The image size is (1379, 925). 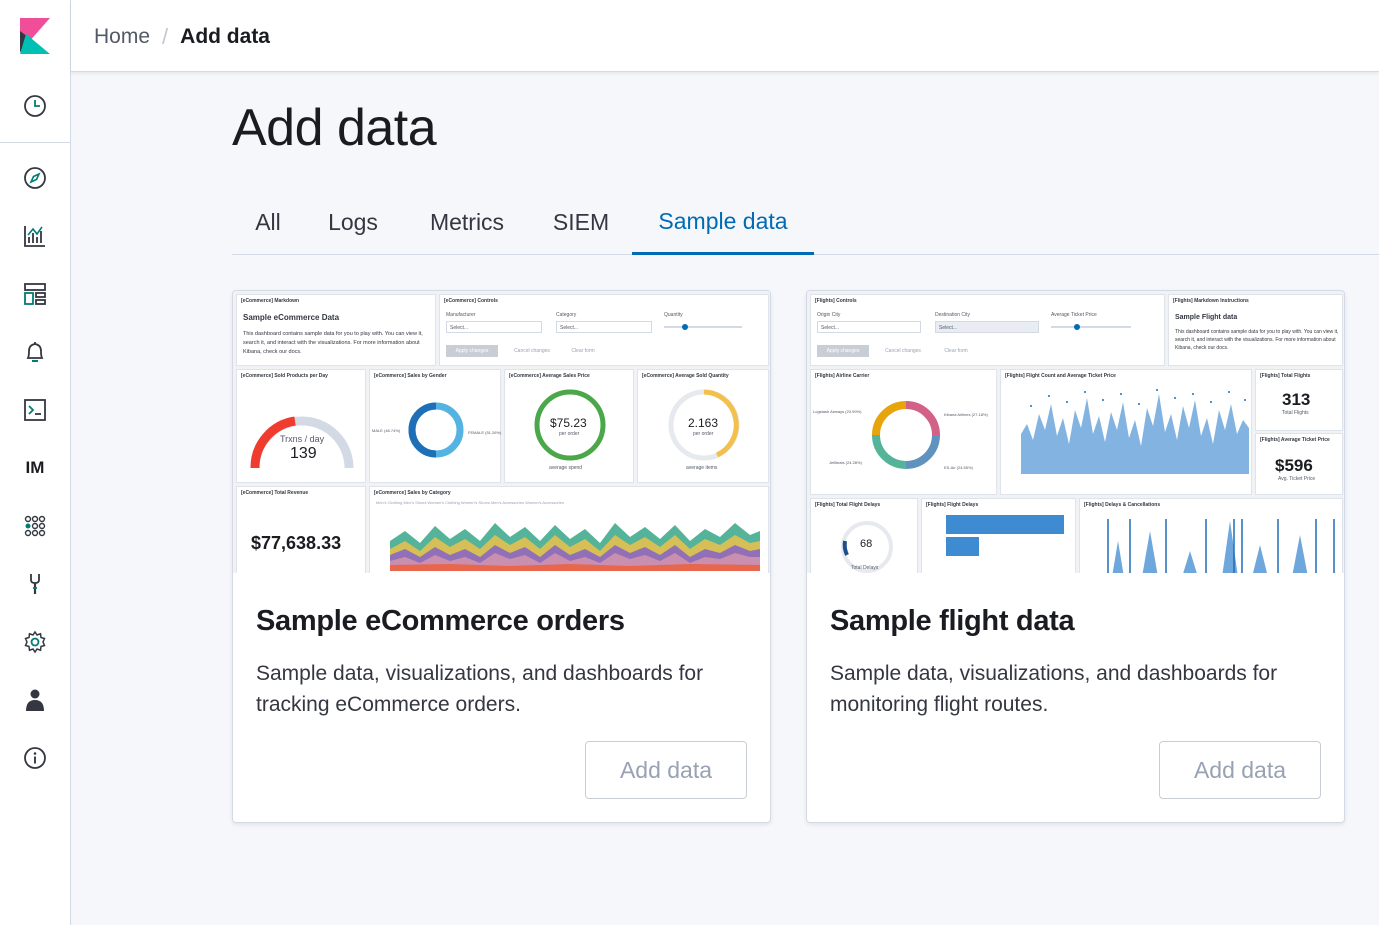 I want to click on preview-flight-count-chart, so click(x=1135, y=431).